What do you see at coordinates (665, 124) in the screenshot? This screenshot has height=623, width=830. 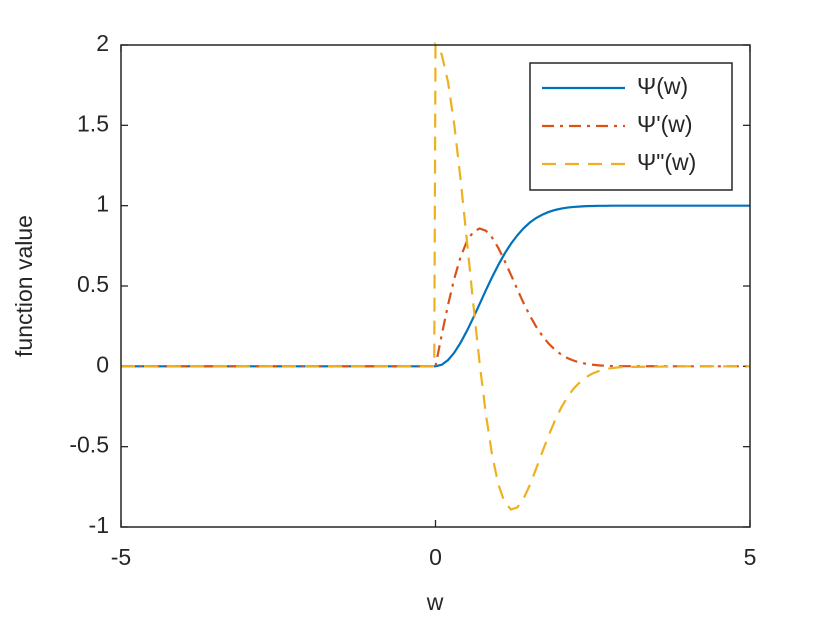 I see `legend-label: Ψ'(w)` at bounding box center [665, 124].